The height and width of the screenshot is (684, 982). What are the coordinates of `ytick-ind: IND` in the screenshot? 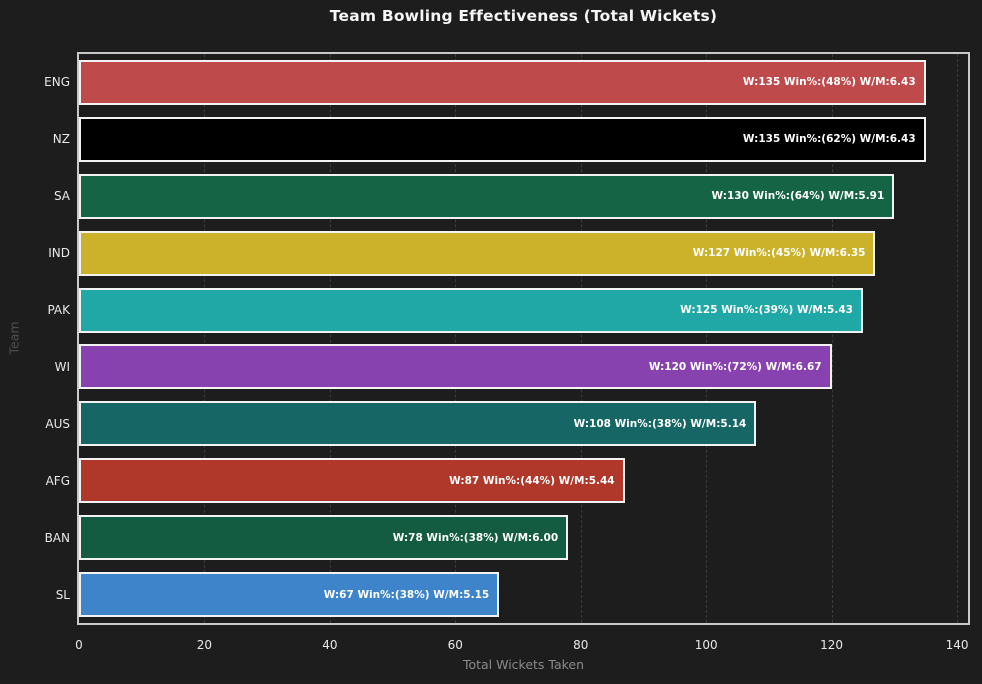 It's located at (59, 253).